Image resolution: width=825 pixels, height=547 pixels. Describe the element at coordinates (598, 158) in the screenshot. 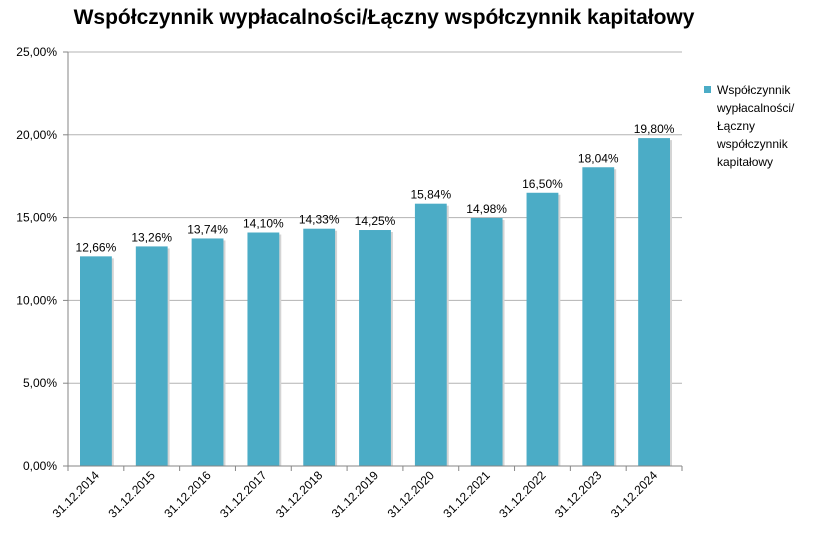

I see `data-label: 18,04%` at that location.